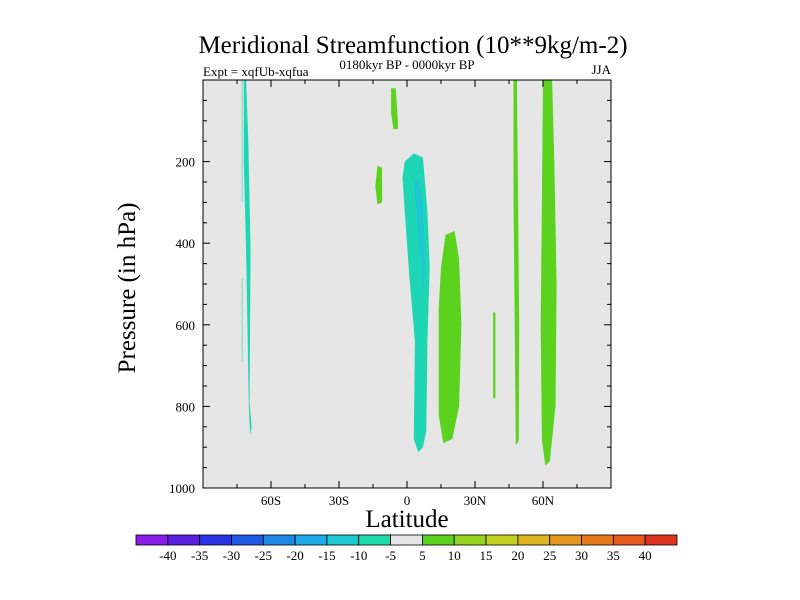  I want to click on season-label: JJA, so click(601, 69).